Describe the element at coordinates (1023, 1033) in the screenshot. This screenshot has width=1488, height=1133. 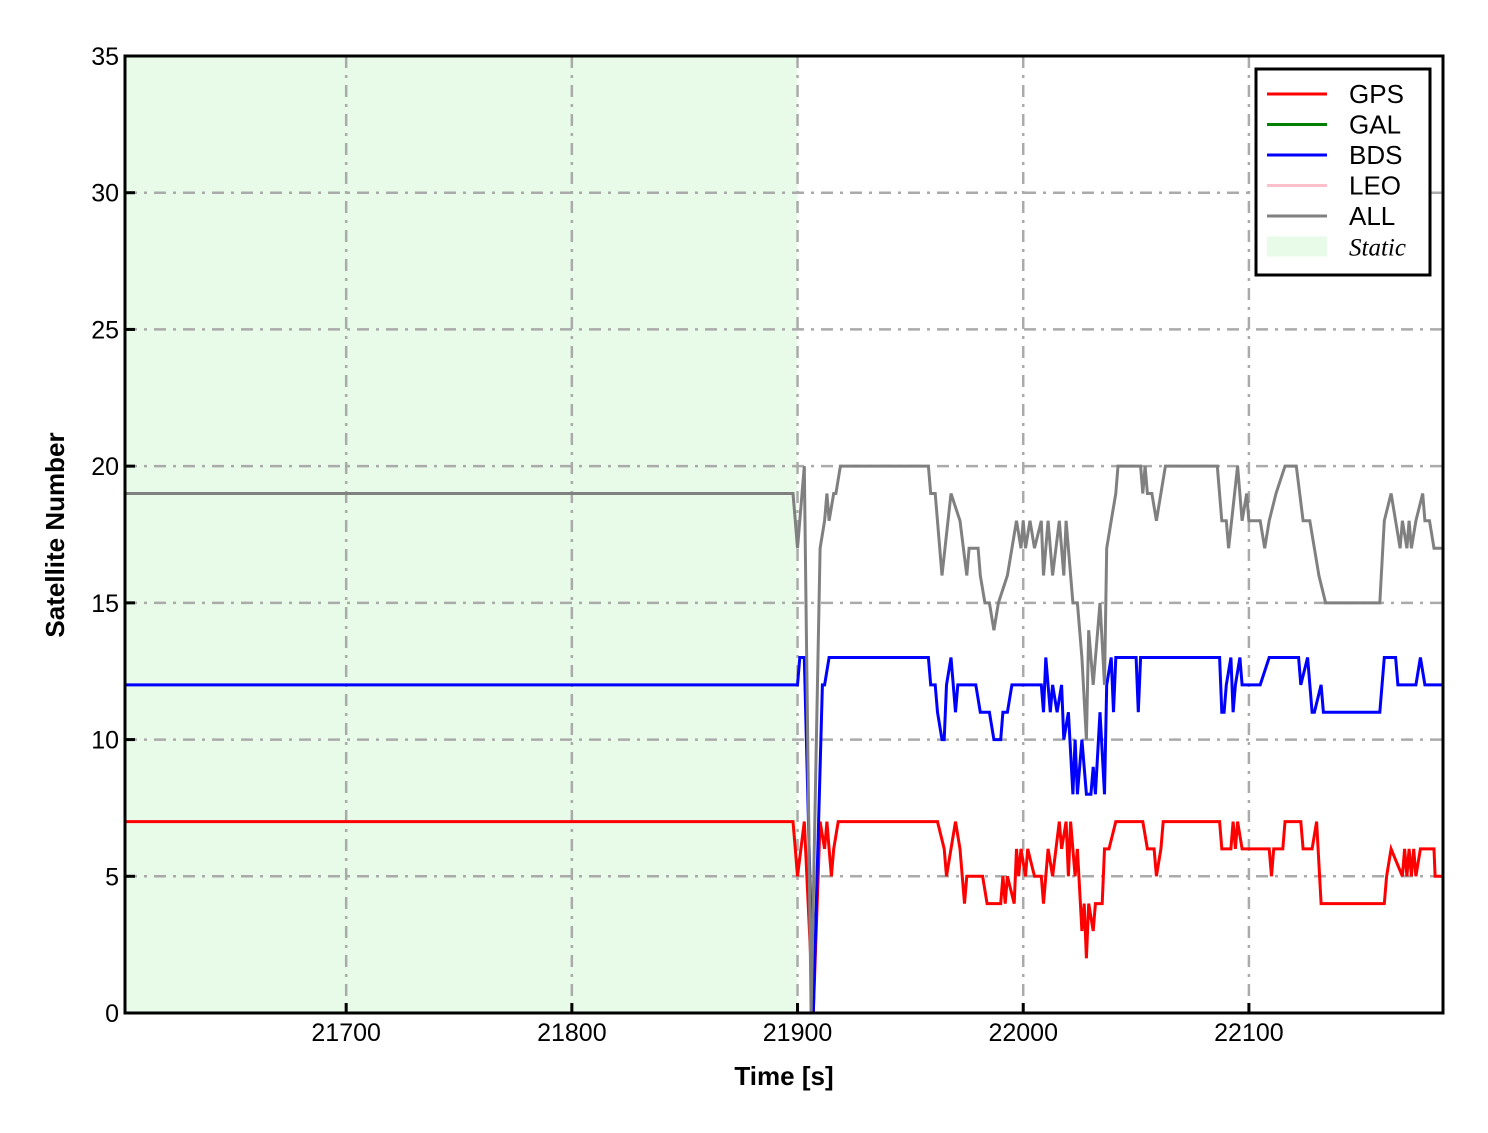
I see `x-tick-label: 22000` at that location.